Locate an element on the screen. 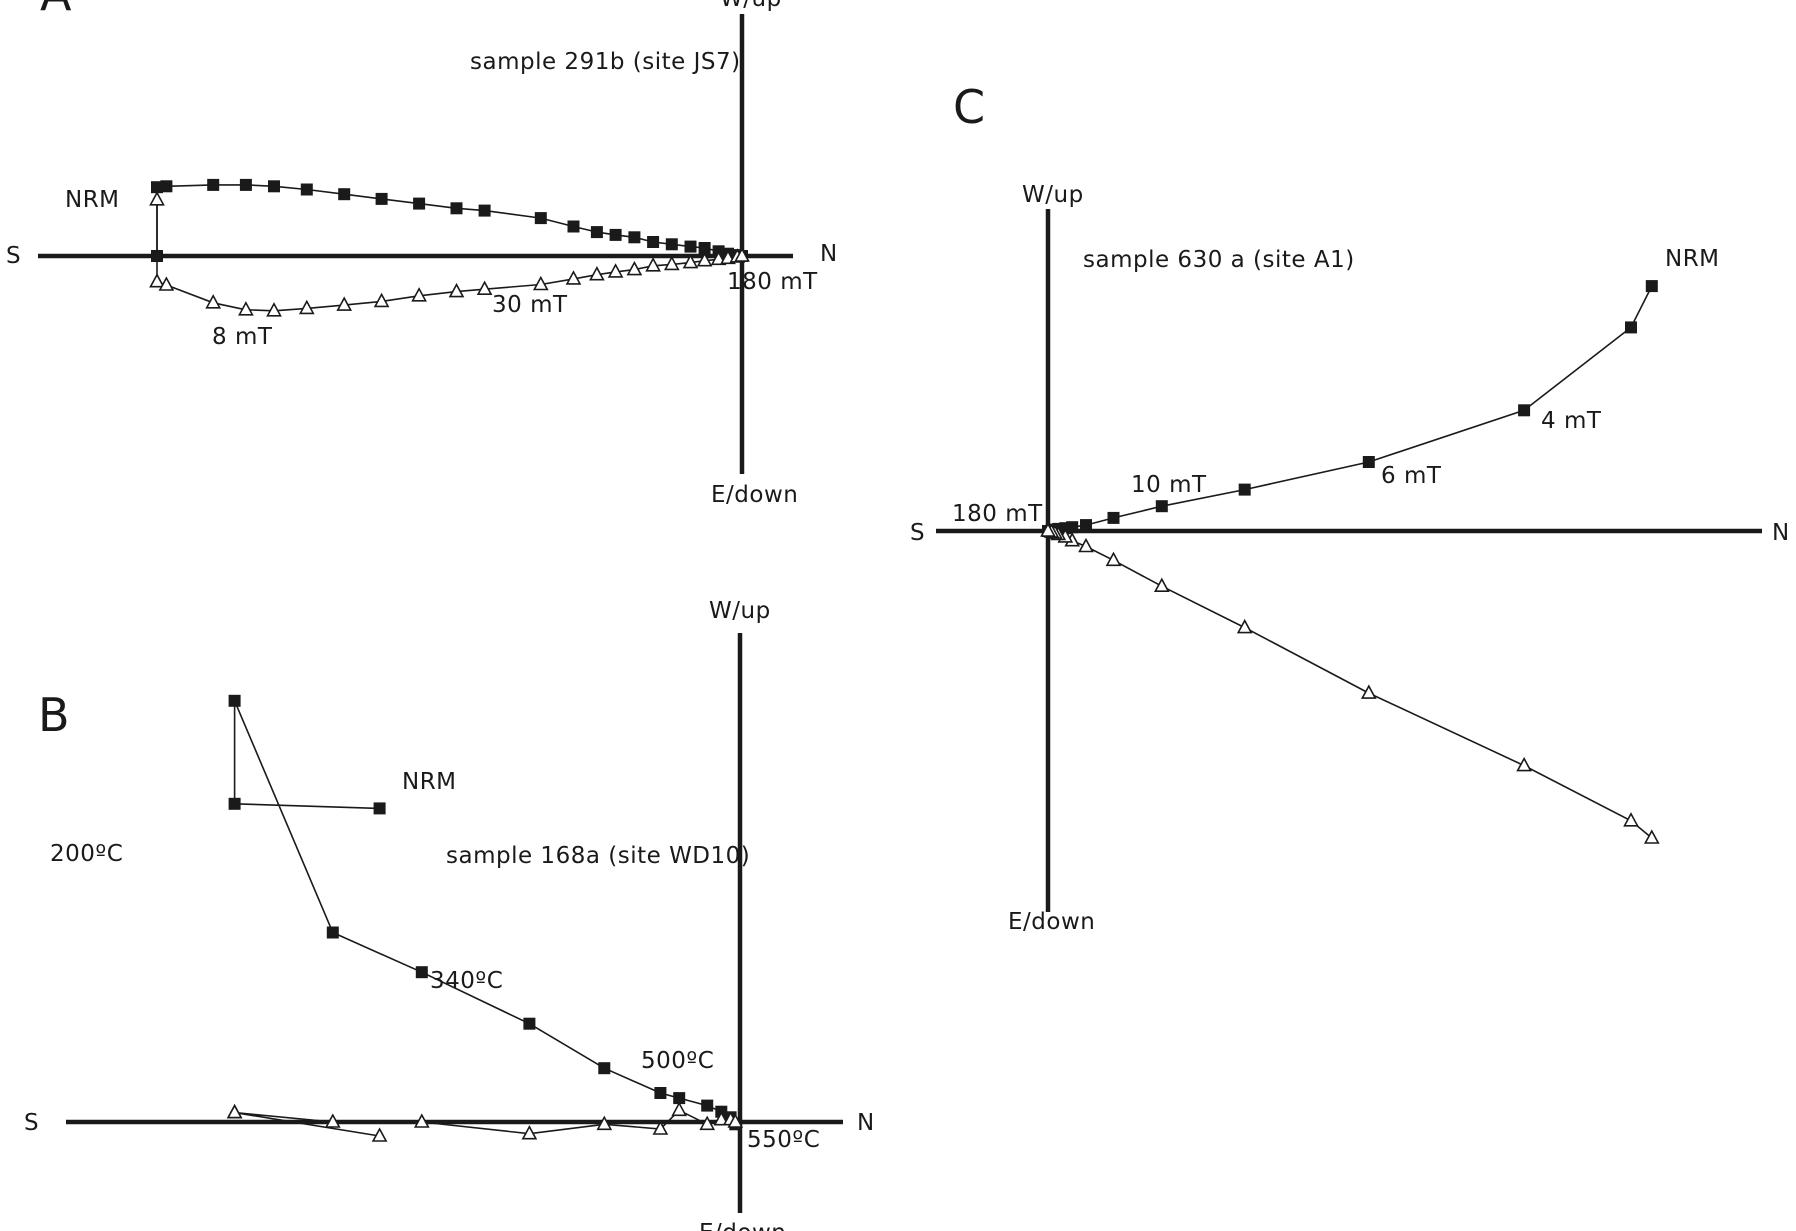 Image resolution: width=1796 pixels, height=1231 pixels. panel-c-sample-label: sample 630 a (site A1) is located at coordinates (1219, 260).